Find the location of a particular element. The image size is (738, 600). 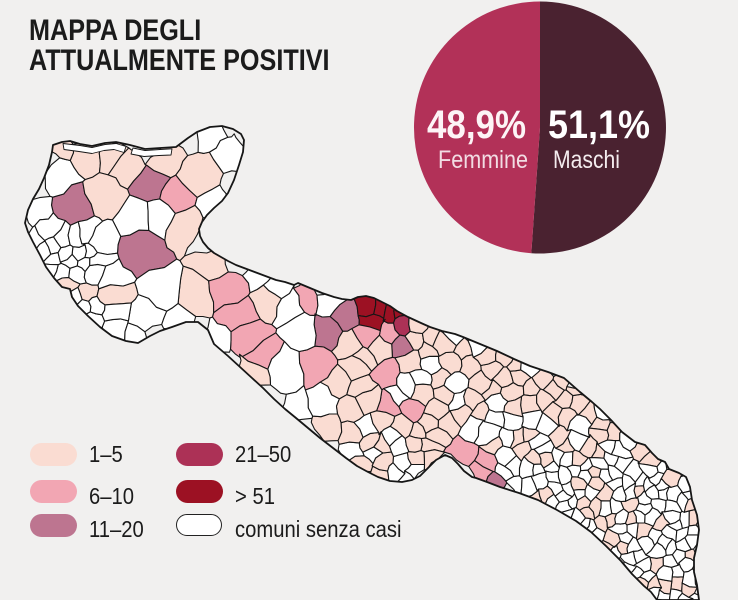

svg-text: Maschi is located at coordinates (586, 160).